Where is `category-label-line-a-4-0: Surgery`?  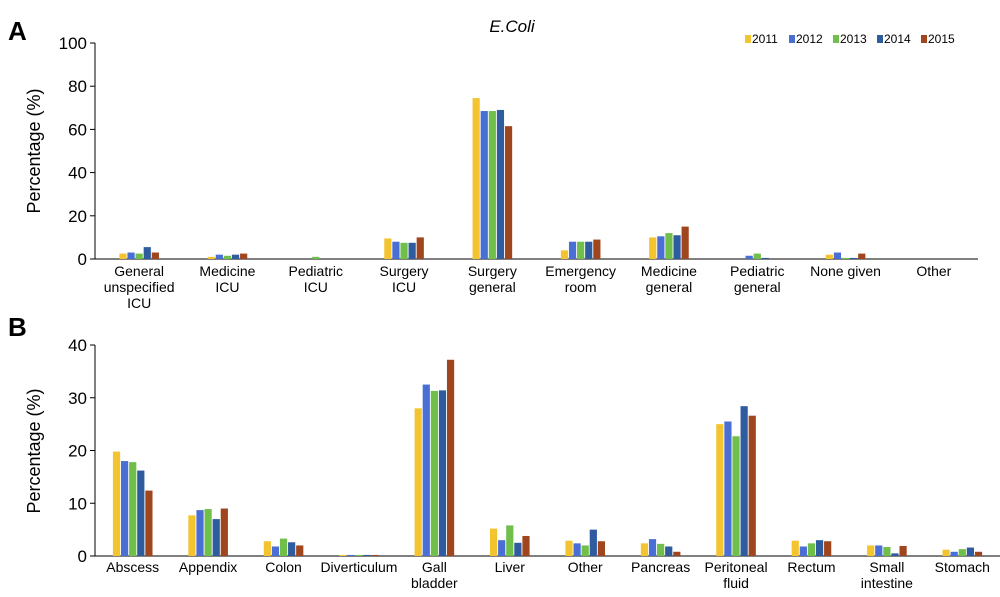
category-label-line-a-4-0: Surgery is located at coordinates (492, 271).